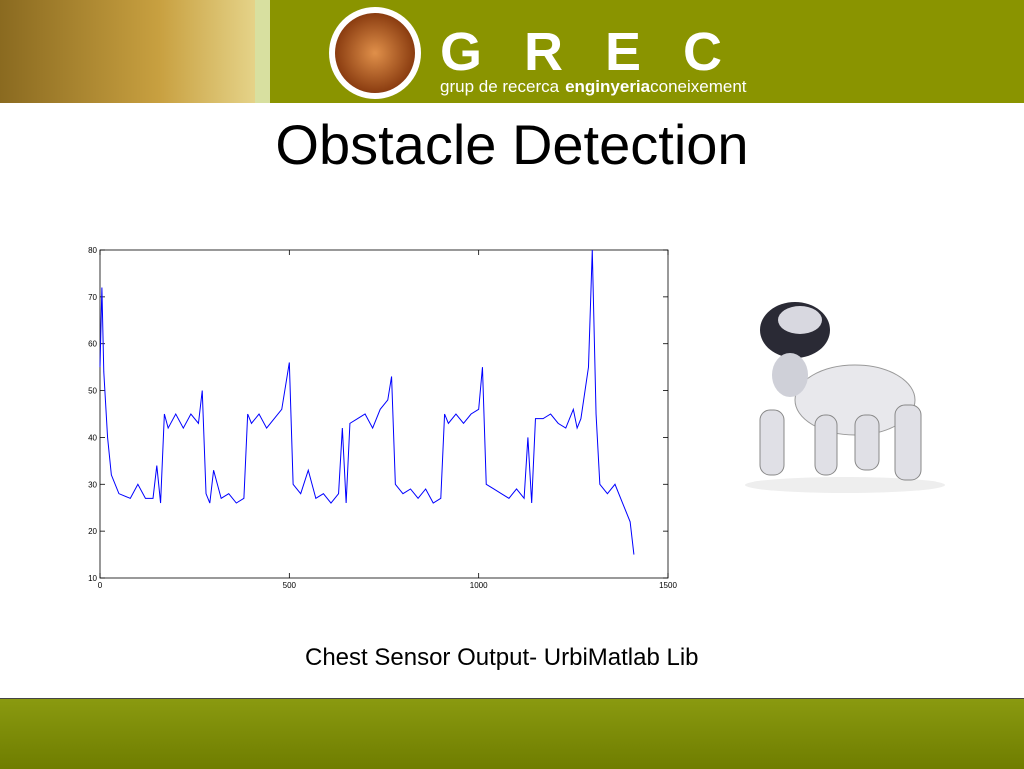 The height and width of the screenshot is (769, 1024). I want to click on logo-coin, so click(375, 53).